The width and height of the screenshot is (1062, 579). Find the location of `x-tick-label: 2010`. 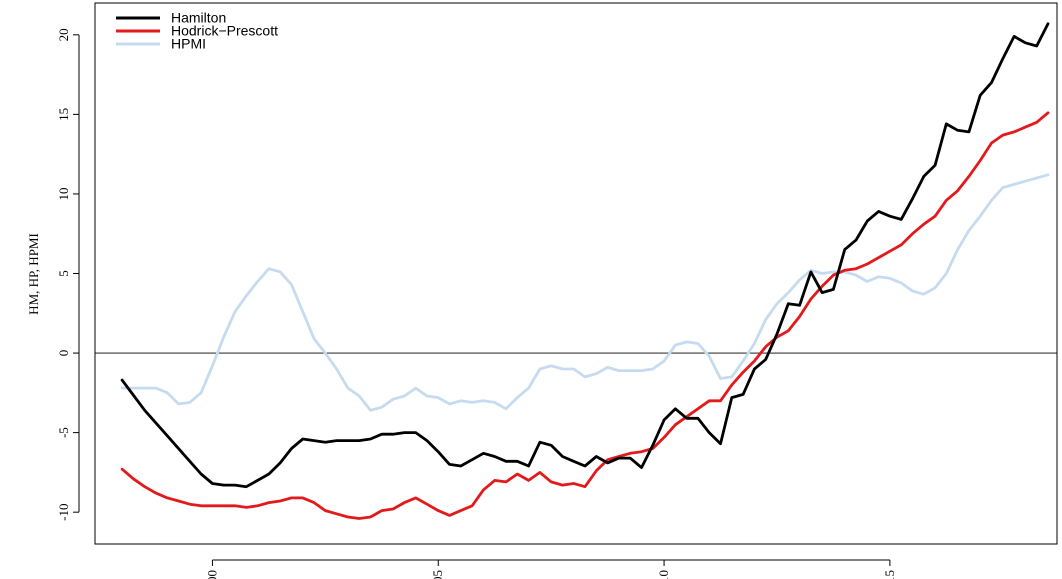

x-tick-label: 2010 is located at coordinates (663, 574).